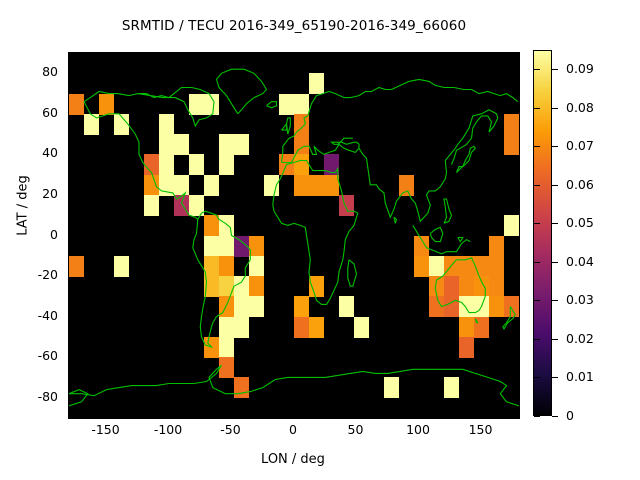 The width and height of the screenshot is (640, 480). What do you see at coordinates (418, 429) in the screenshot?
I see `x-tick-label: 100` at bounding box center [418, 429].